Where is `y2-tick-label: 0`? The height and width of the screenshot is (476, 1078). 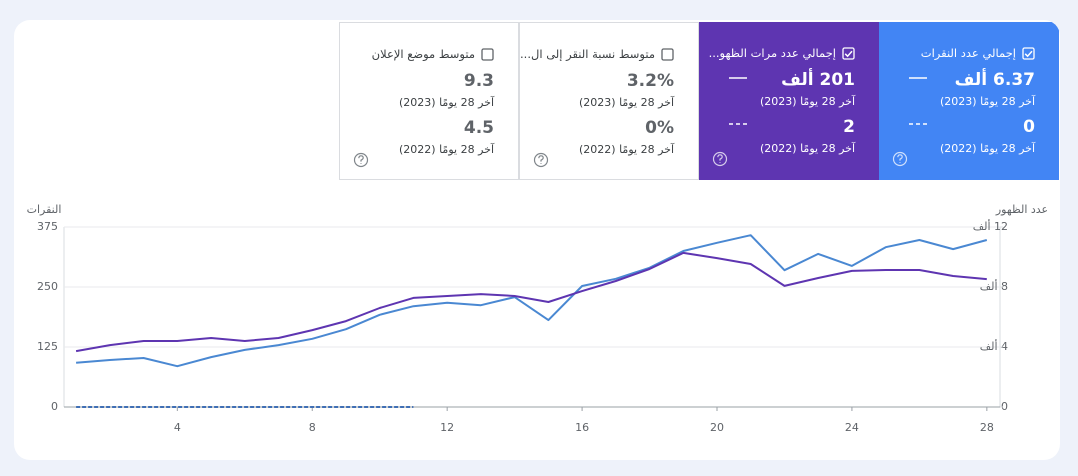
y2-tick-label: 0 is located at coordinates (1004, 406).